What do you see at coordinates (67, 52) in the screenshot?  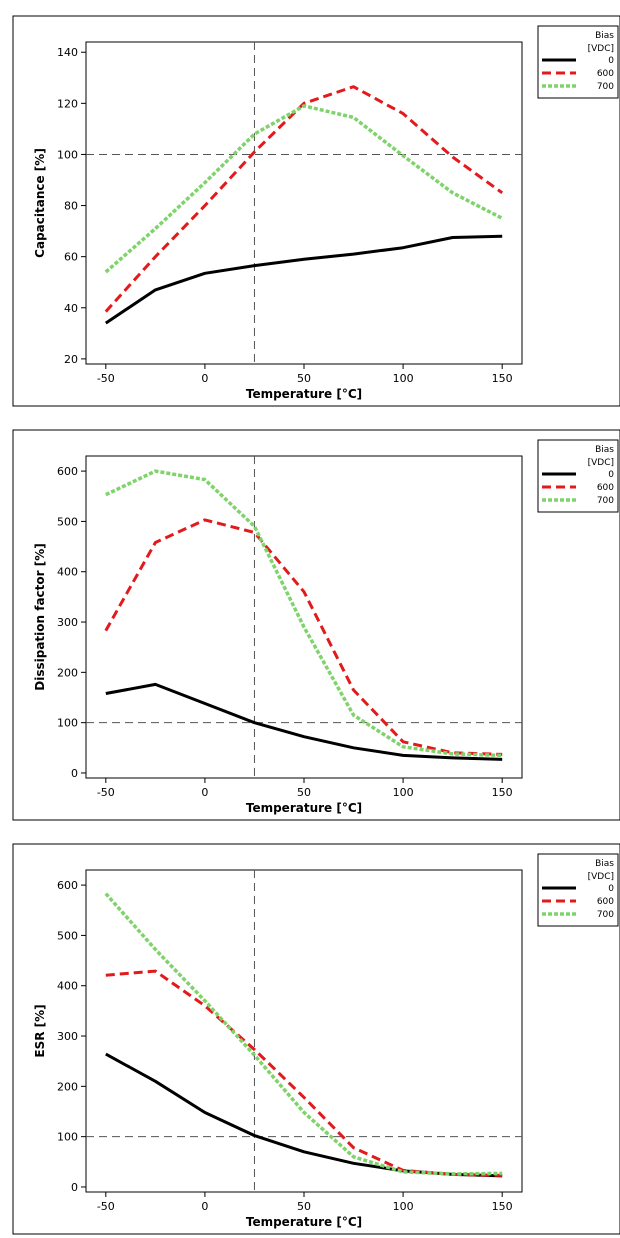 I see `y-tick-label: 140` at bounding box center [67, 52].